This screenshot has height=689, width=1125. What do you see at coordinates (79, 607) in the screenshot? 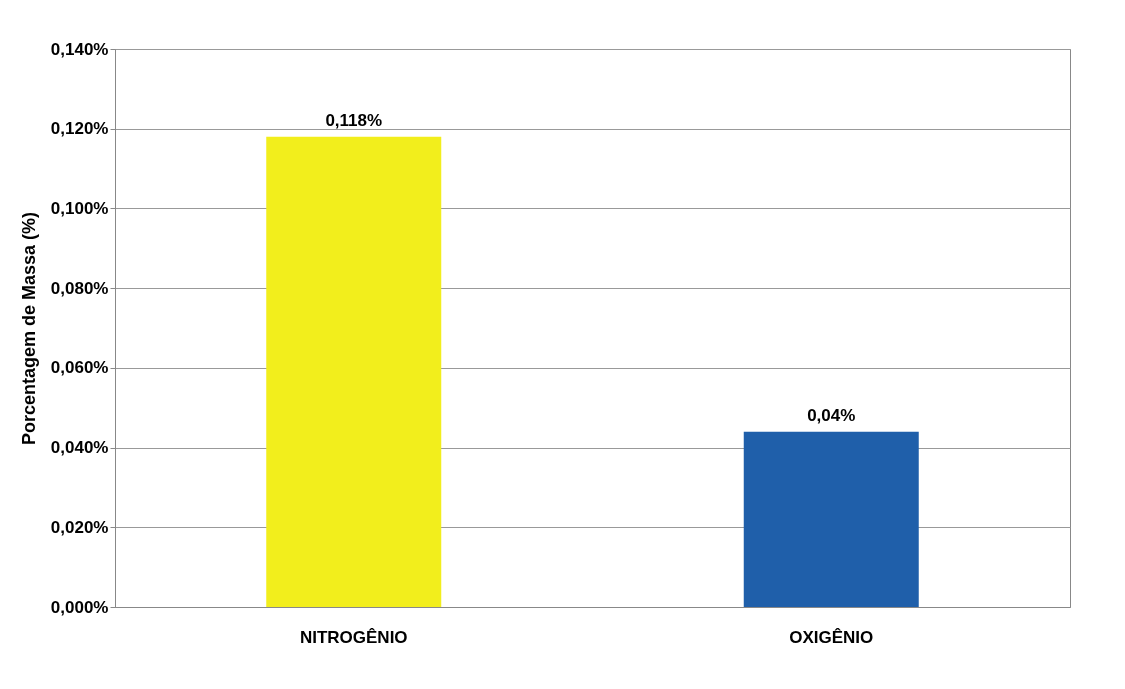
I see `y-tick-label: 0,000%` at bounding box center [79, 607].